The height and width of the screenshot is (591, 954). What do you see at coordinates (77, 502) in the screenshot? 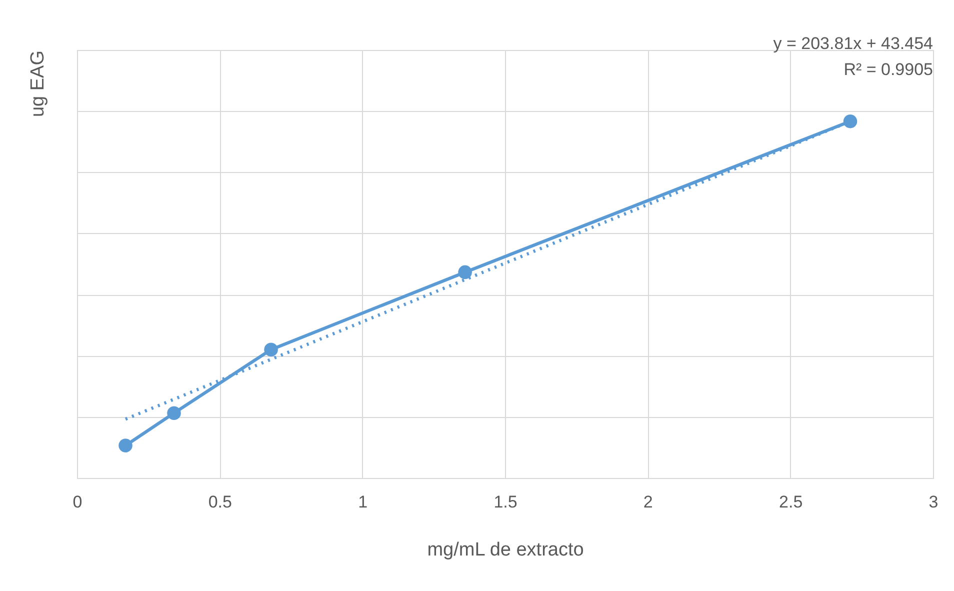
I see `x-tick-label: 0` at bounding box center [77, 502].